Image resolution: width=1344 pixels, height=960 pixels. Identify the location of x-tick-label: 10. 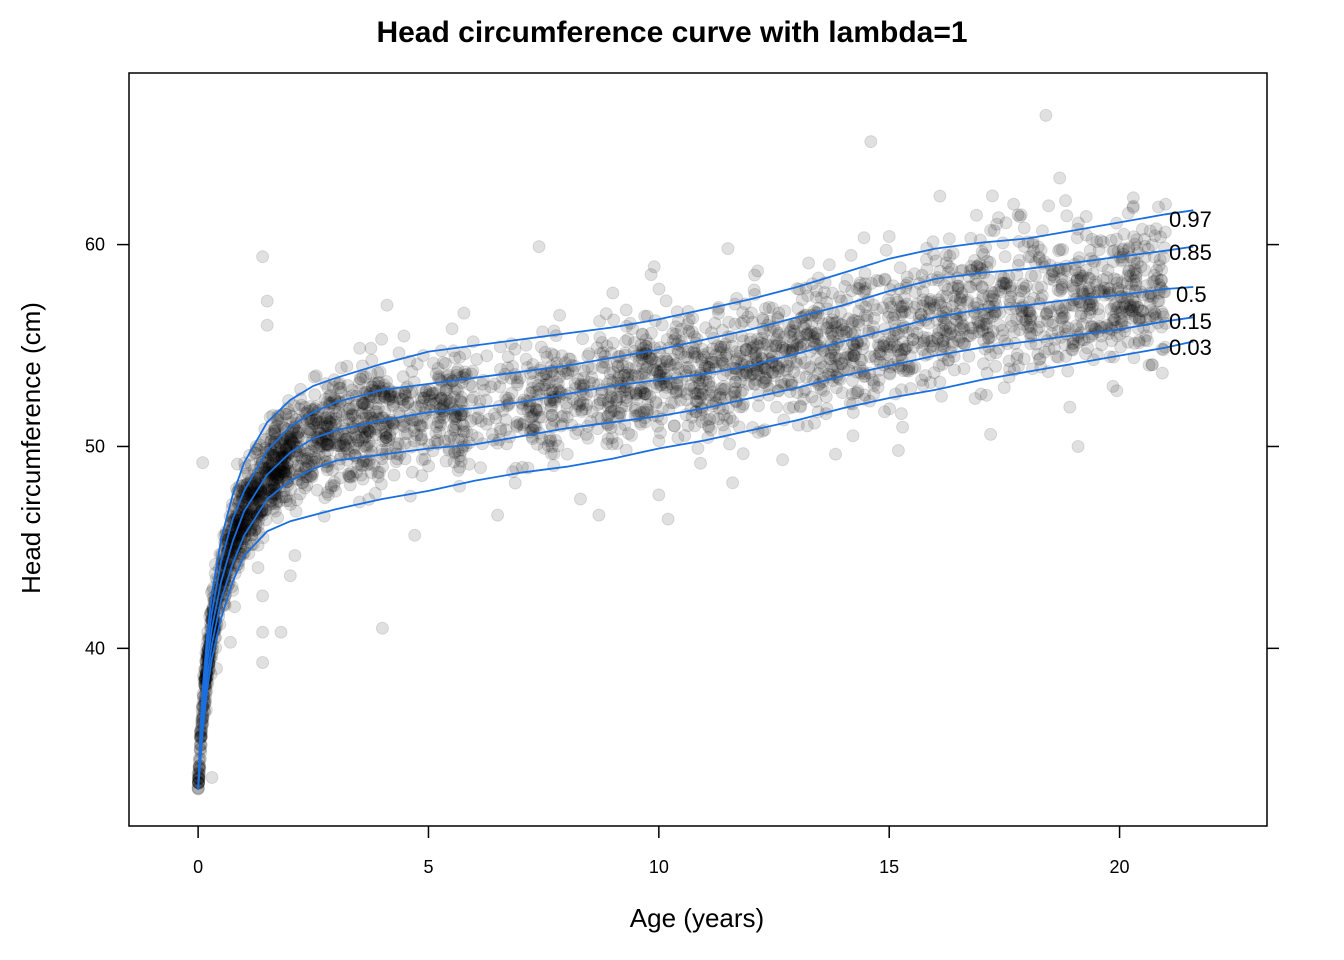
(659, 867).